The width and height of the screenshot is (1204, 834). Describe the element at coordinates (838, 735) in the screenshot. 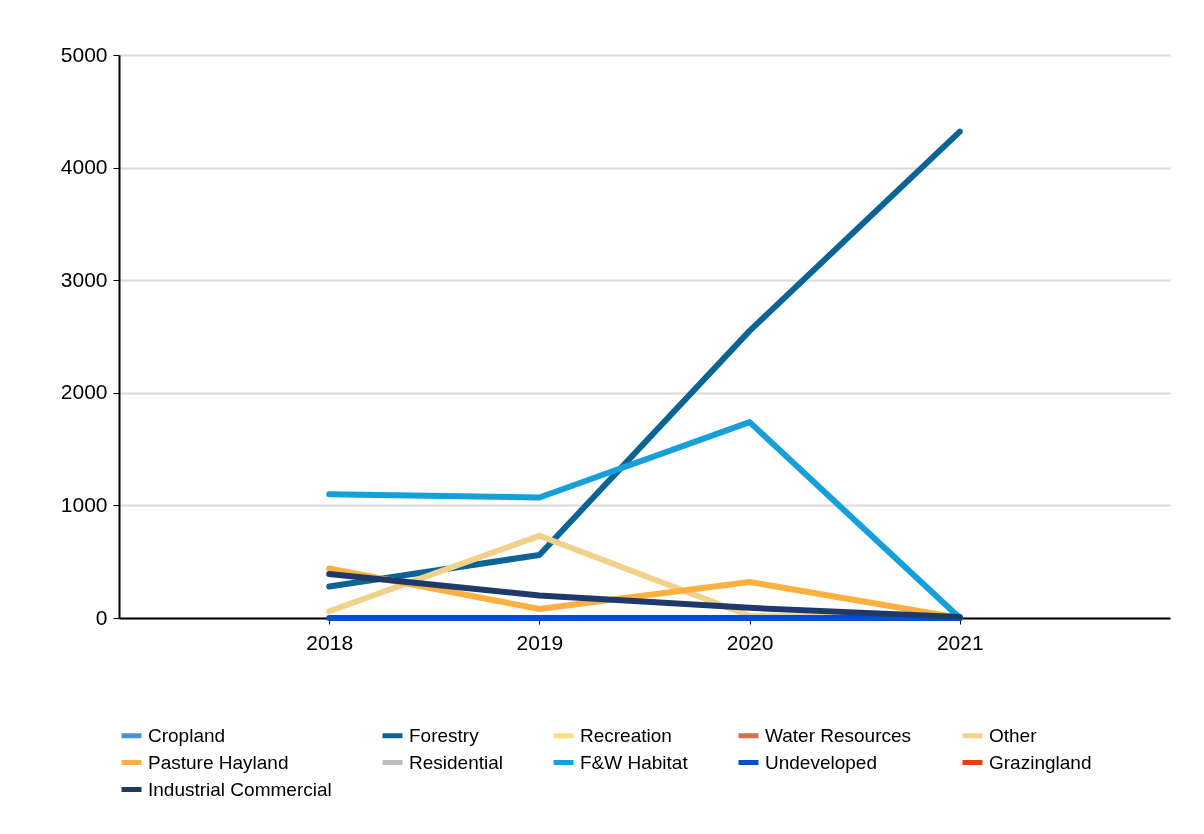

I see `legend-label: Water Resources` at that location.